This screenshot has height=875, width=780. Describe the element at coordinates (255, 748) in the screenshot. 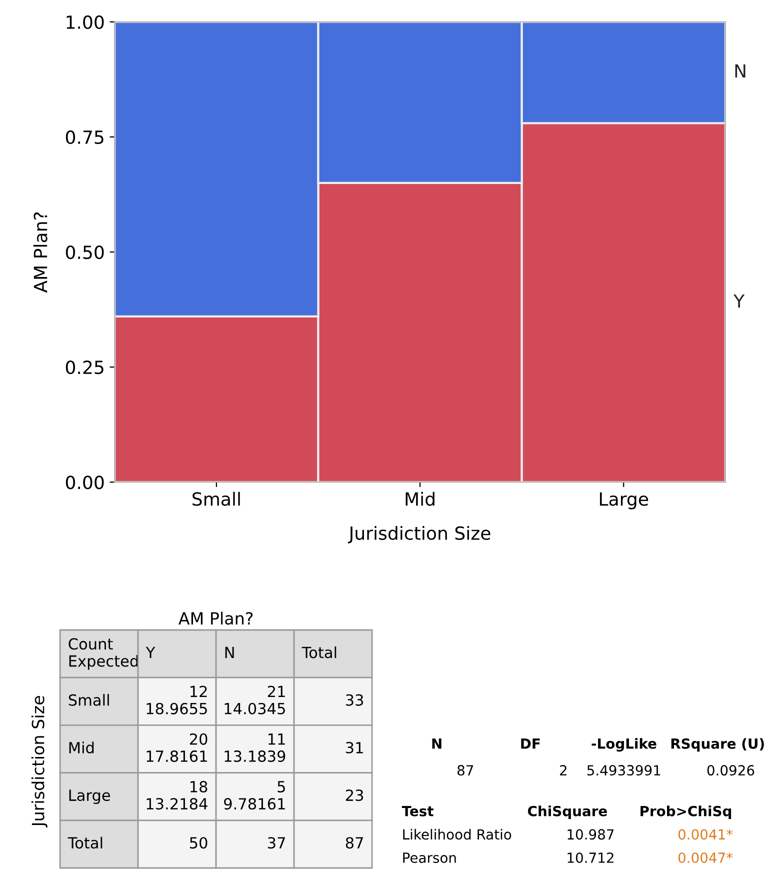

I see `text: 11 13.1839` at that location.